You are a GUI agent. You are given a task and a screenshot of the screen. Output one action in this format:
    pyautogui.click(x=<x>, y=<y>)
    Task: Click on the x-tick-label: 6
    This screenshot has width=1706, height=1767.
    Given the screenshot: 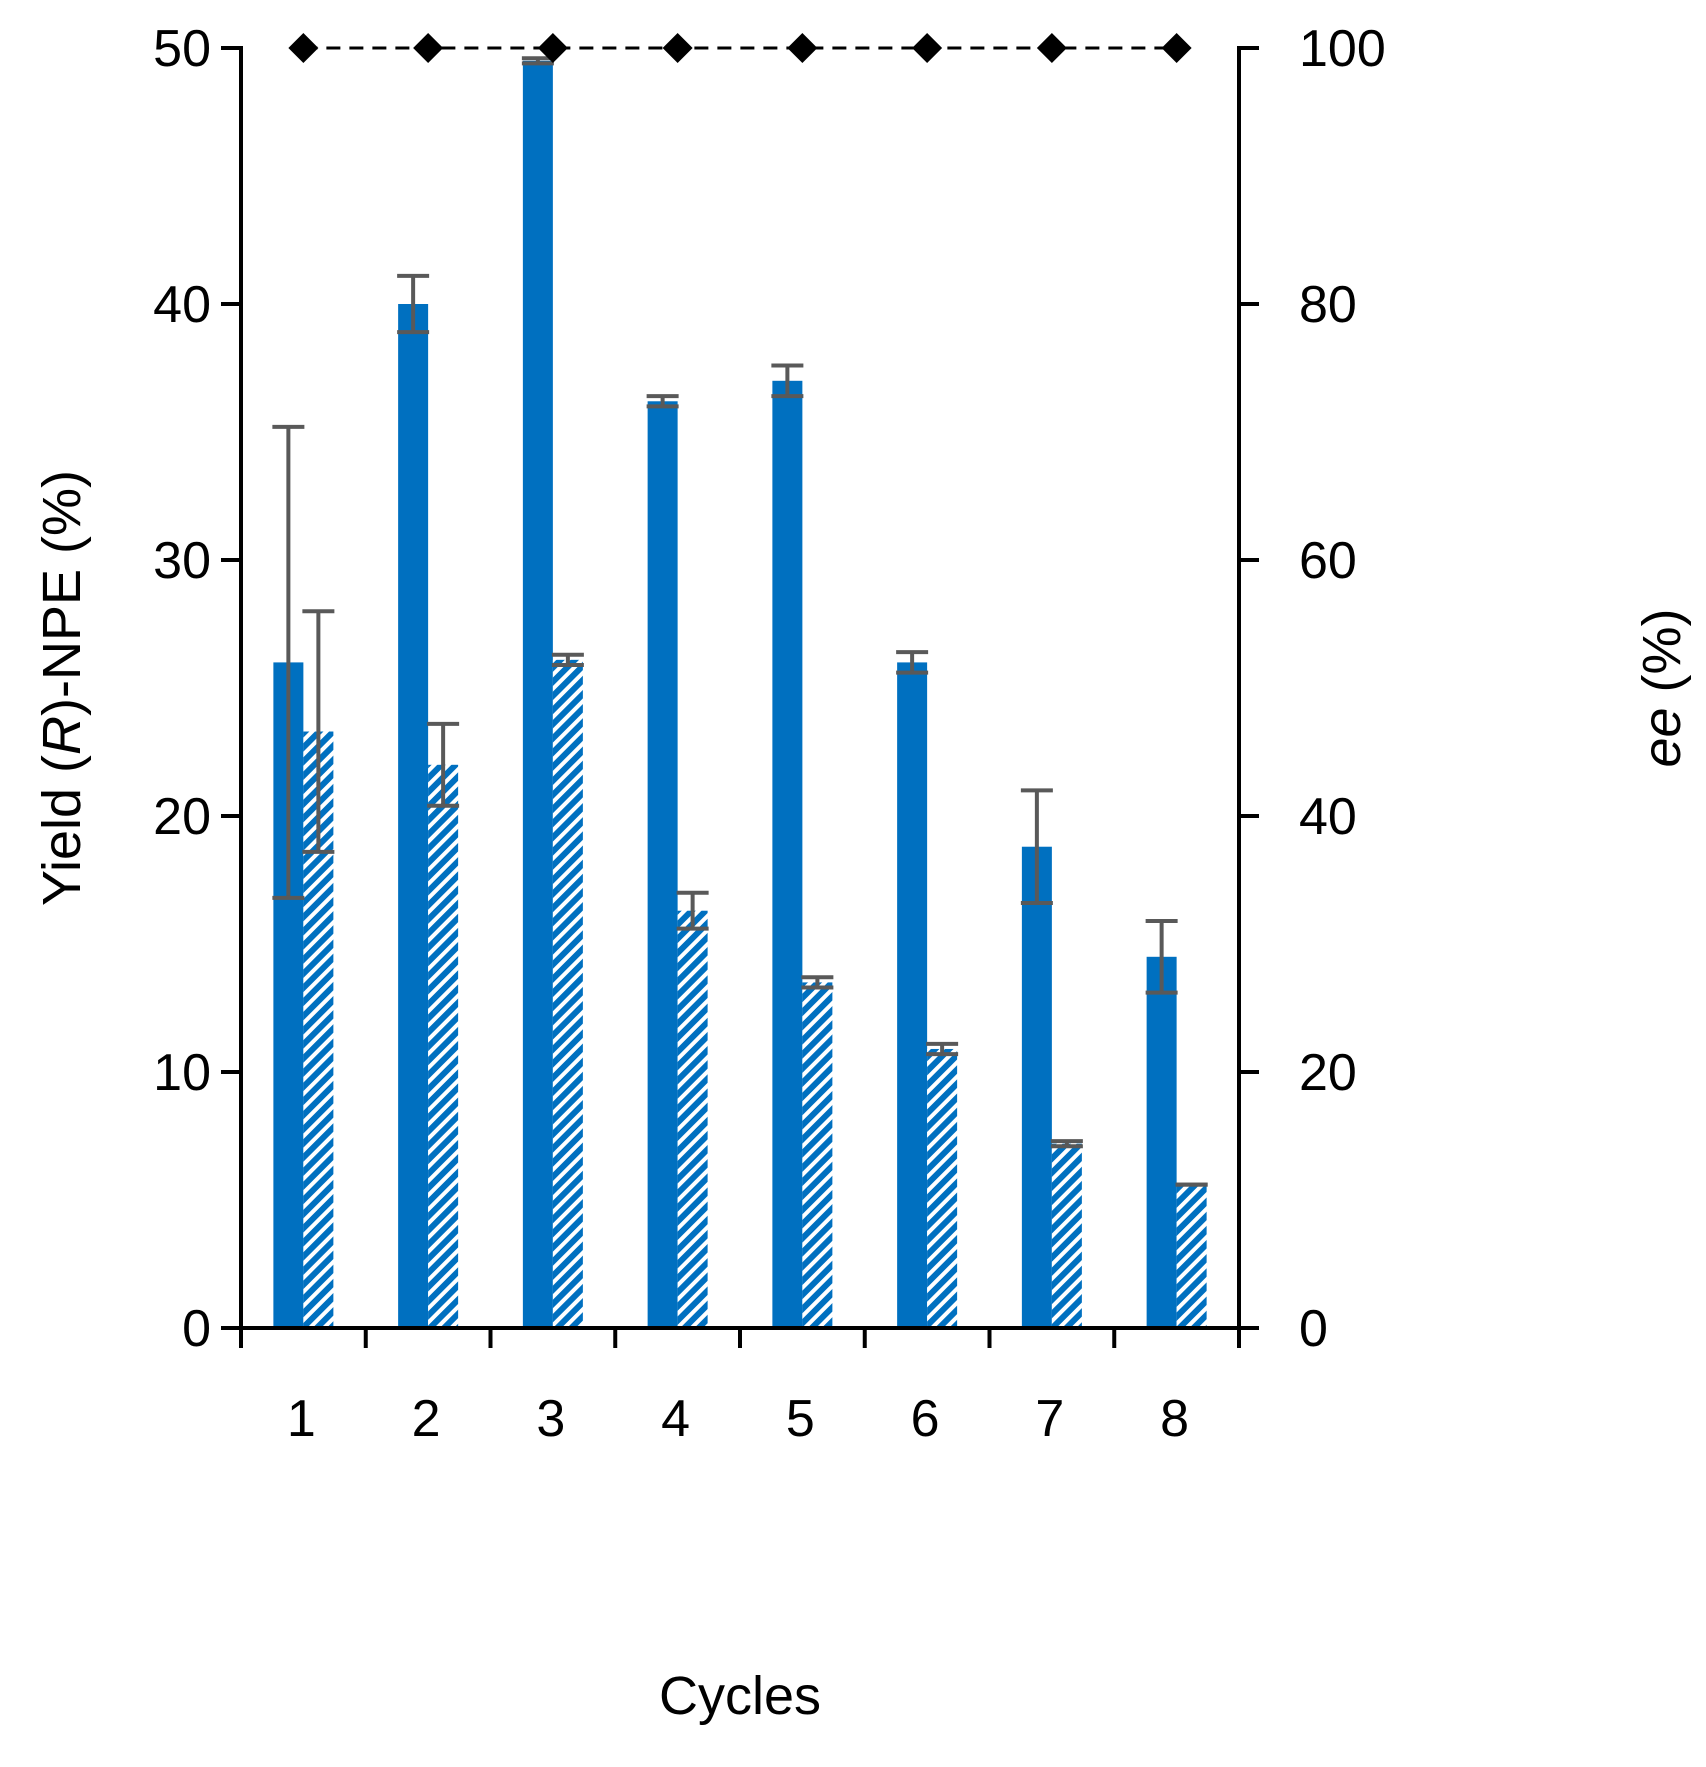 What is the action you would take?
    pyautogui.click(x=925, y=1419)
    